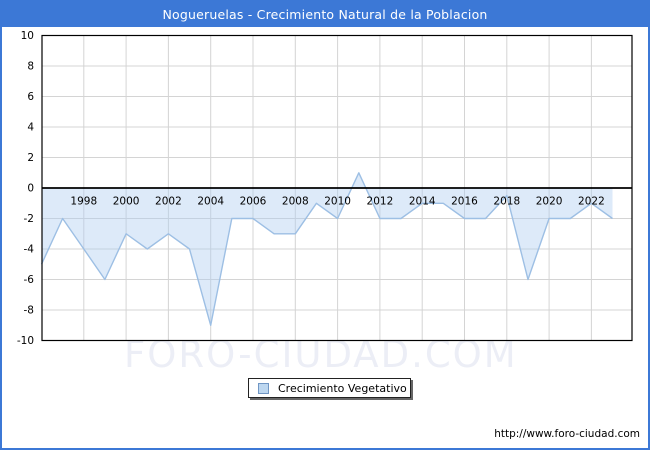 This screenshot has width=650, height=450. Describe the element at coordinates (29, 311) in the screenshot. I see `svg-text: -8` at that location.